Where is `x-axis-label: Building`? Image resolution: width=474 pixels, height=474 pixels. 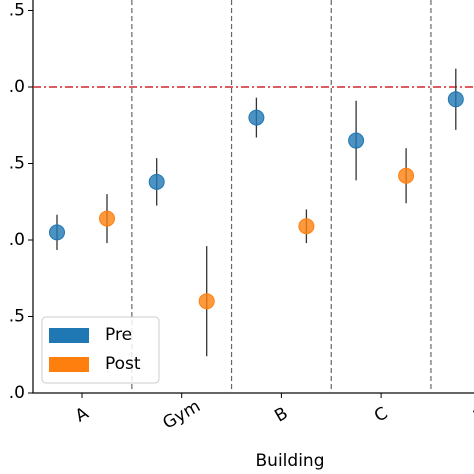 x-axis-label: Building is located at coordinates (290, 461).